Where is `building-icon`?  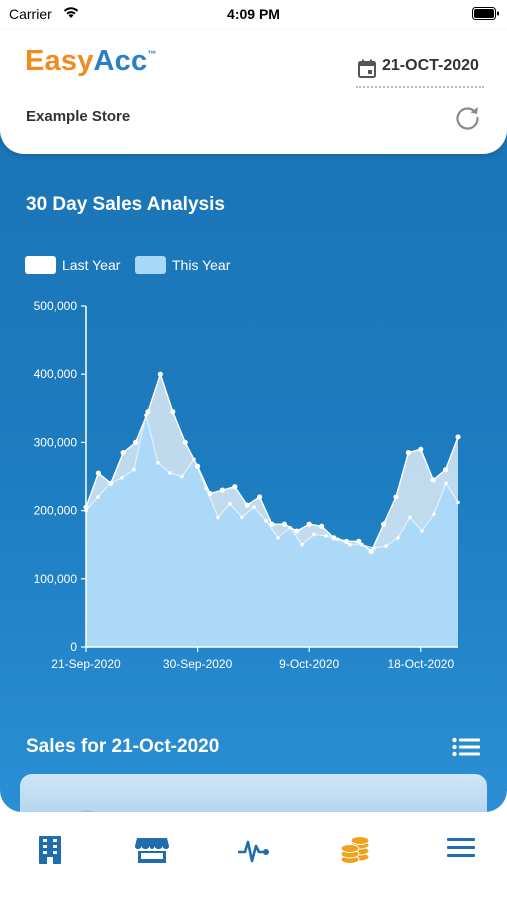 building-icon is located at coordinates (50, 850).